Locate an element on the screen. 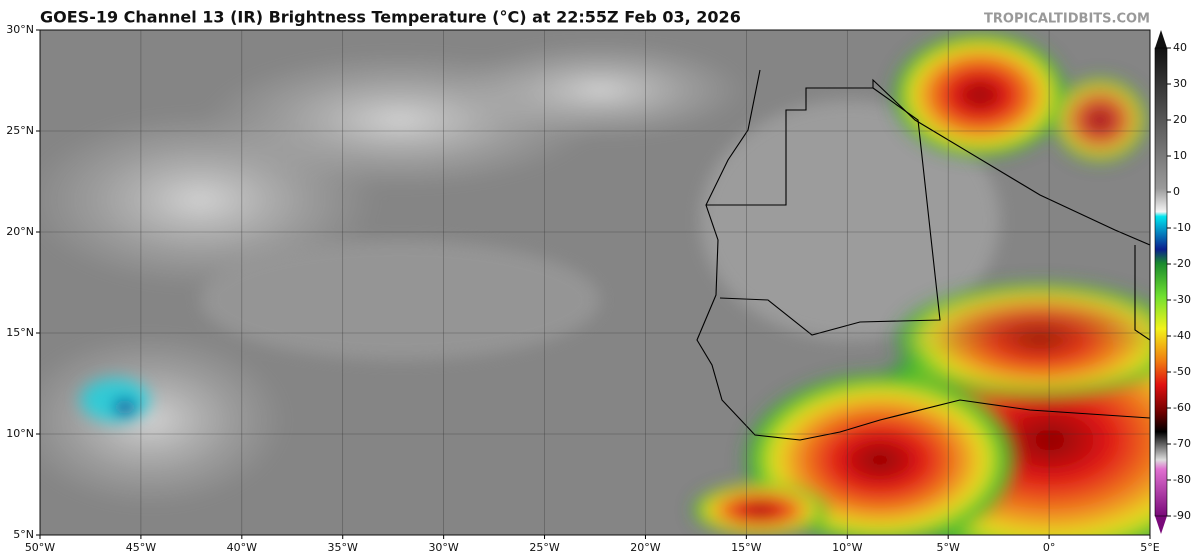 This screenshot has width=1200, height=557. colorbar-label: -70 is located at coordinates (1182, 443).